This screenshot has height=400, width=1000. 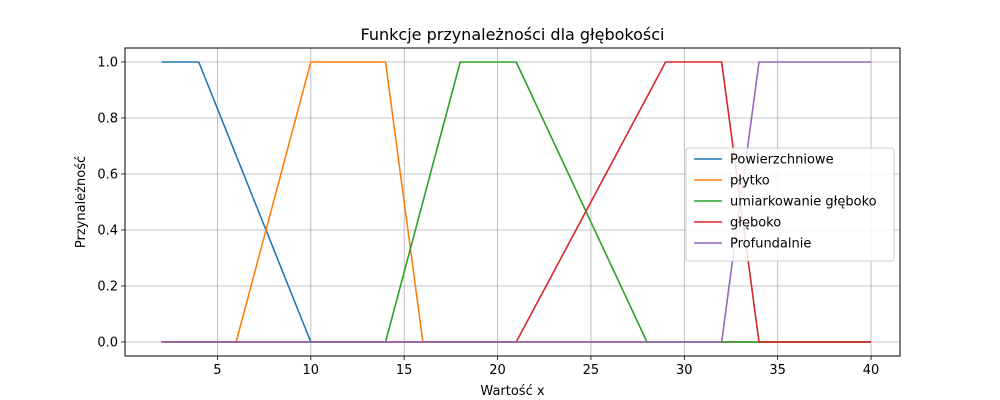 What do you see at coordinates (404, 370) in the screenshot?
I see `x-tick-label: 15` at bounding box center [404, 370].